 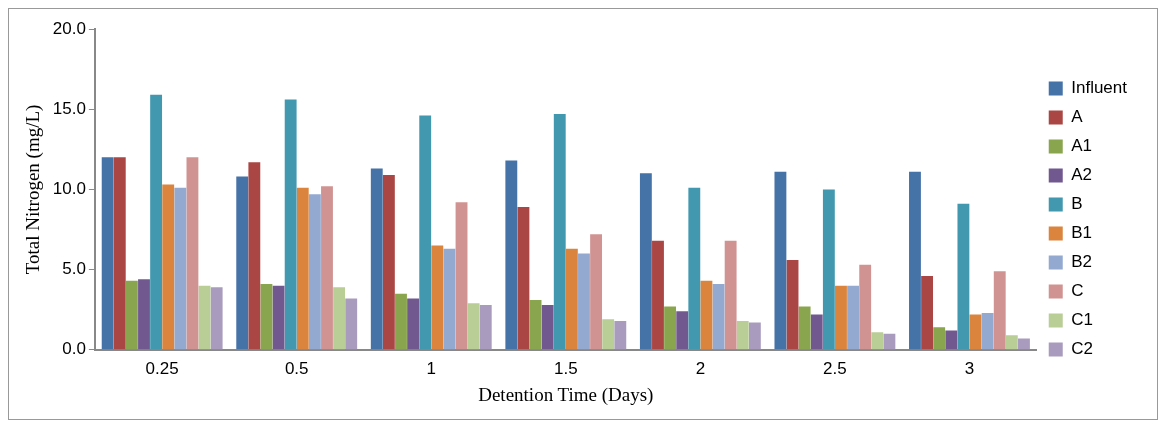 I want to click on legend-label: A2, so click(x=1082, y=175).